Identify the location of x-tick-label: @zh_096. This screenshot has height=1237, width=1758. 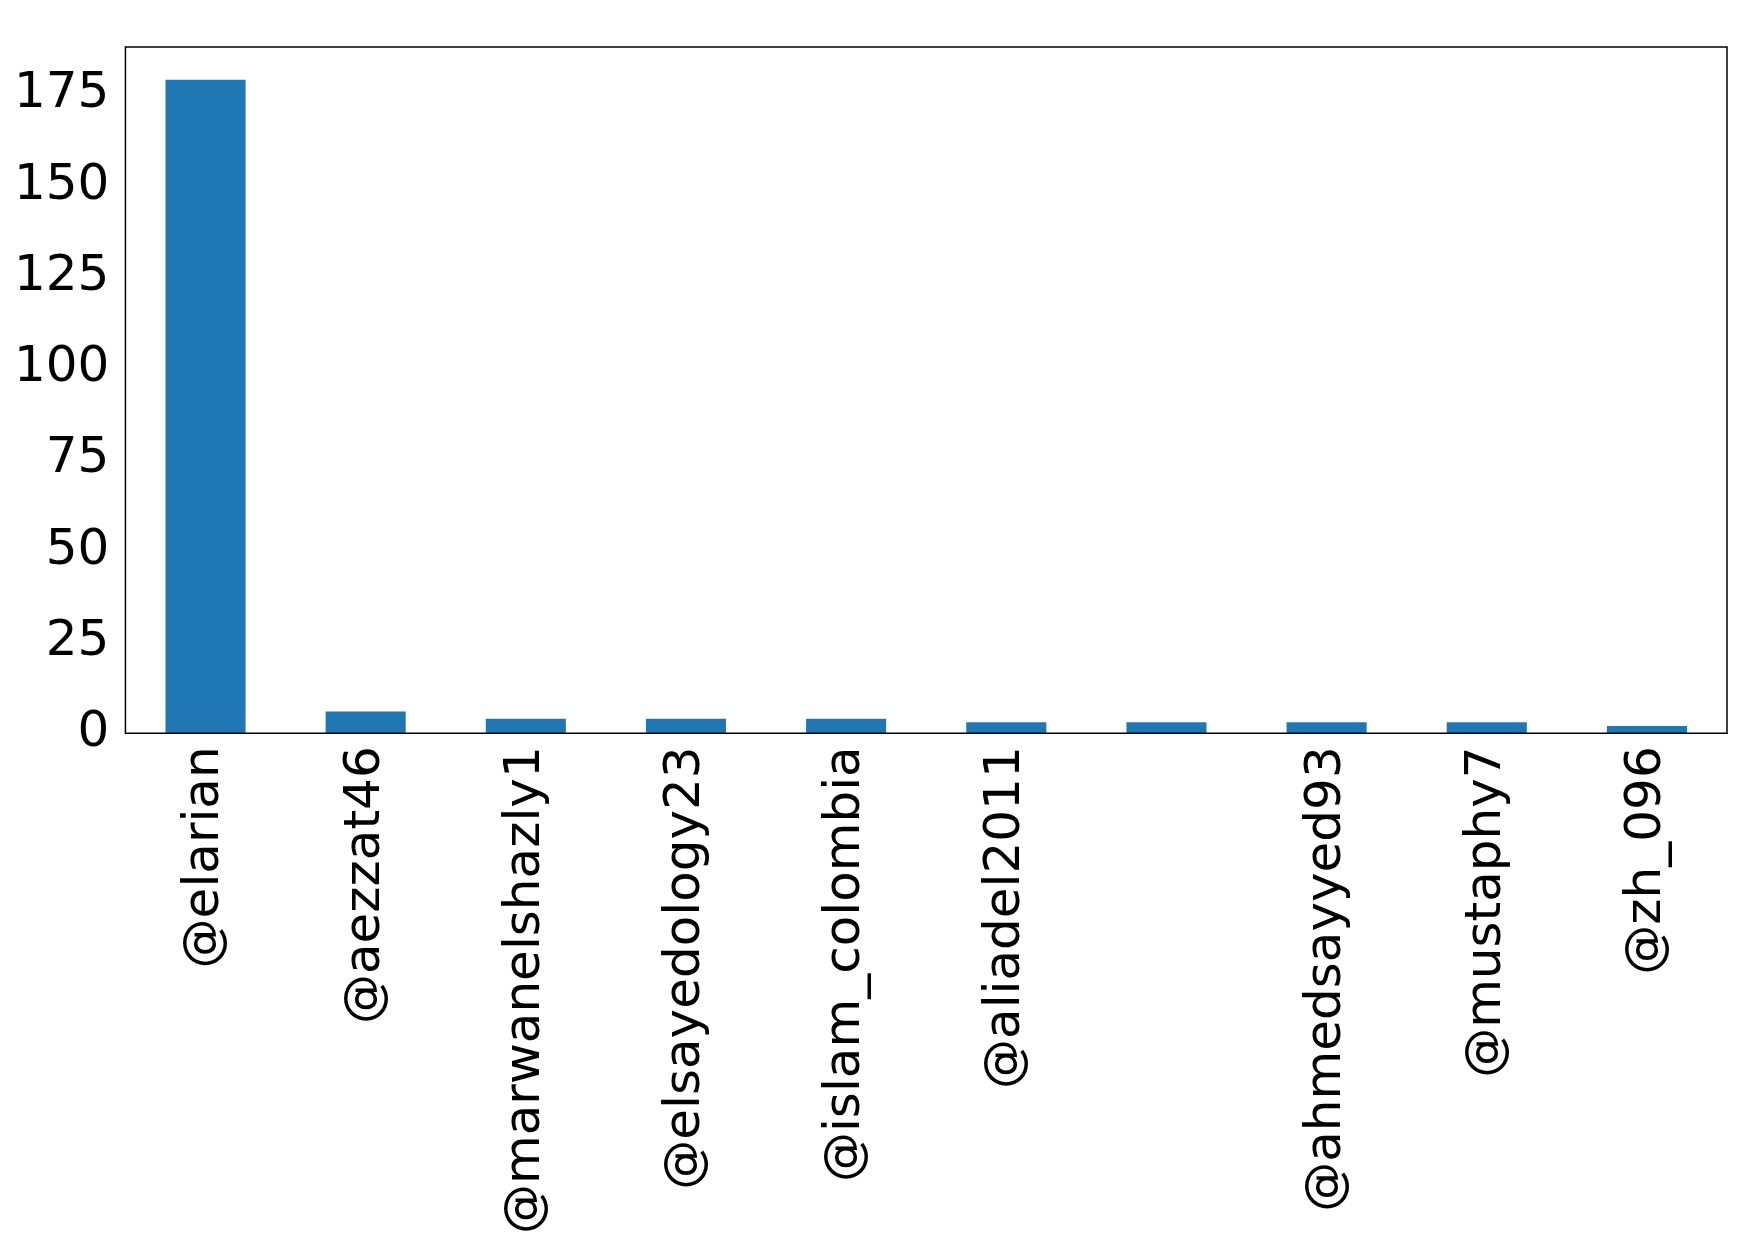
(1642, 860).